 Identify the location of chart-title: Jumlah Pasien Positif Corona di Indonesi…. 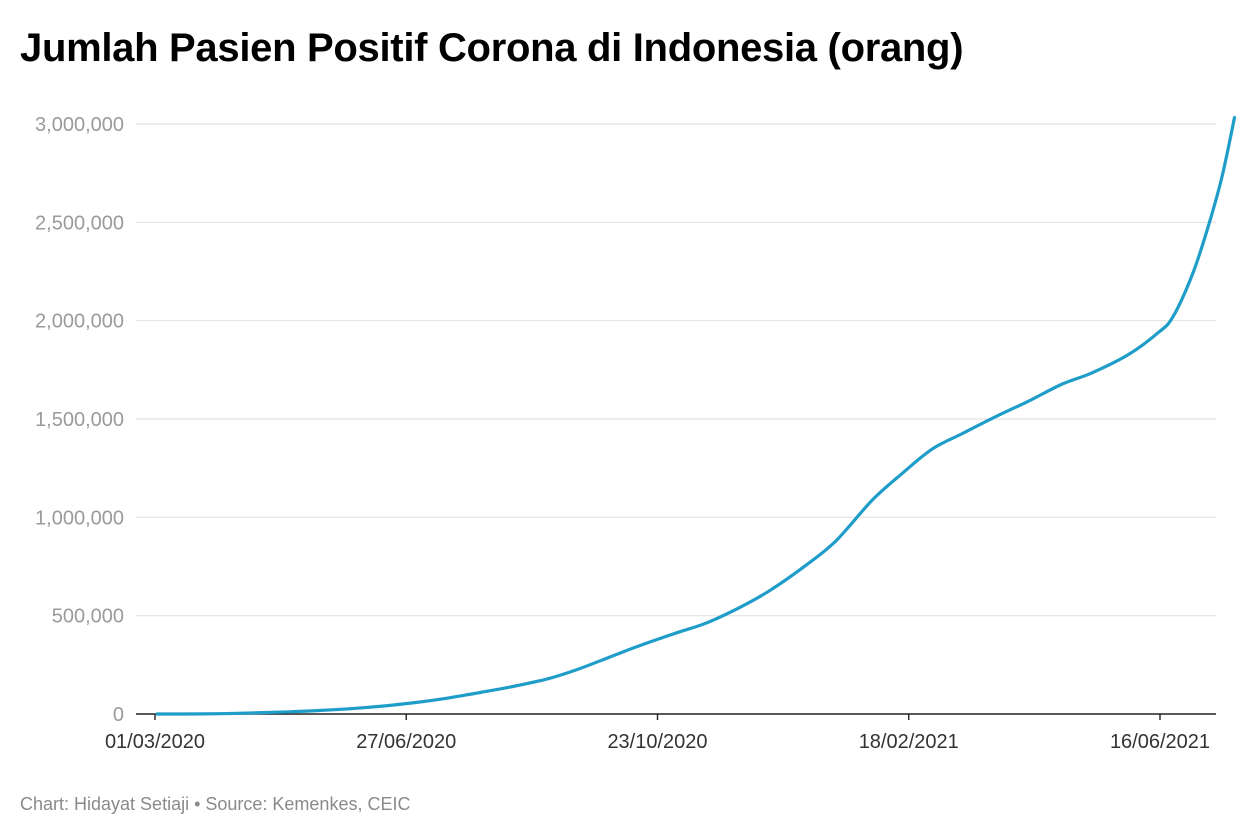
(492, 48).